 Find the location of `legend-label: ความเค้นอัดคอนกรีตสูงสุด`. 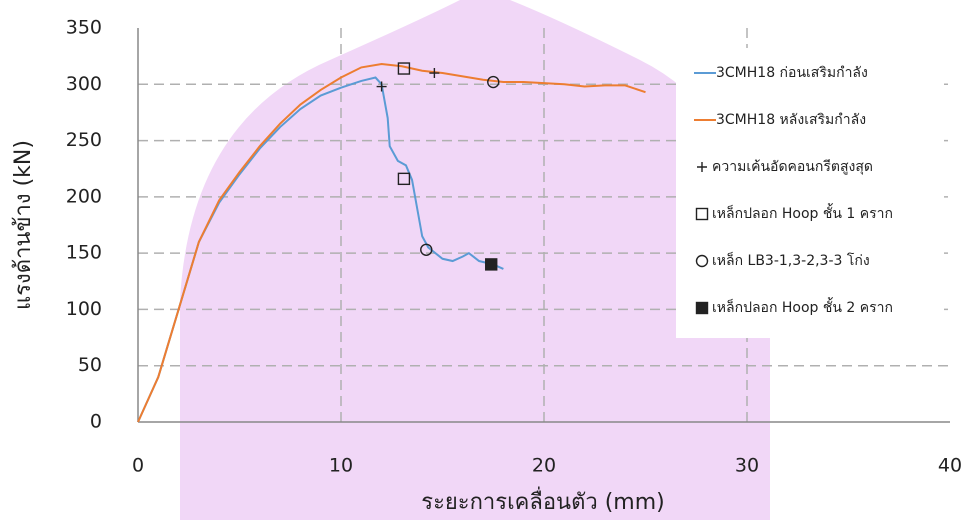

legend-label: ความเค้นอัดคอนกรีตสูงสุด is located at coordinates (792, 167).